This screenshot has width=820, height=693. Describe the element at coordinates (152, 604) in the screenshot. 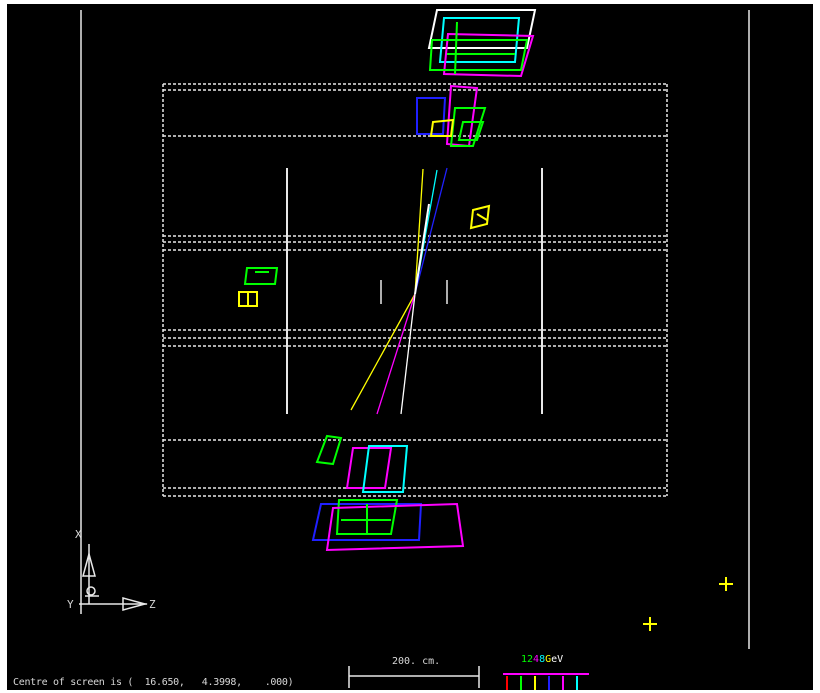

I see `axis-label-z: Z` at that location.